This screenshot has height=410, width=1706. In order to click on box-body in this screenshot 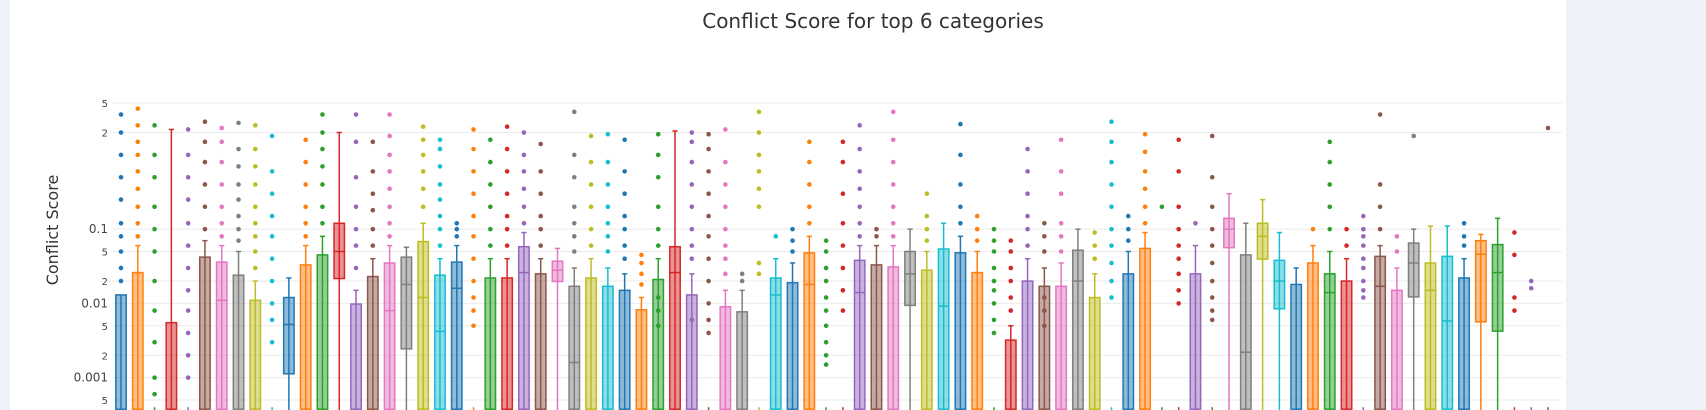, I will do `click(859, 334)`.